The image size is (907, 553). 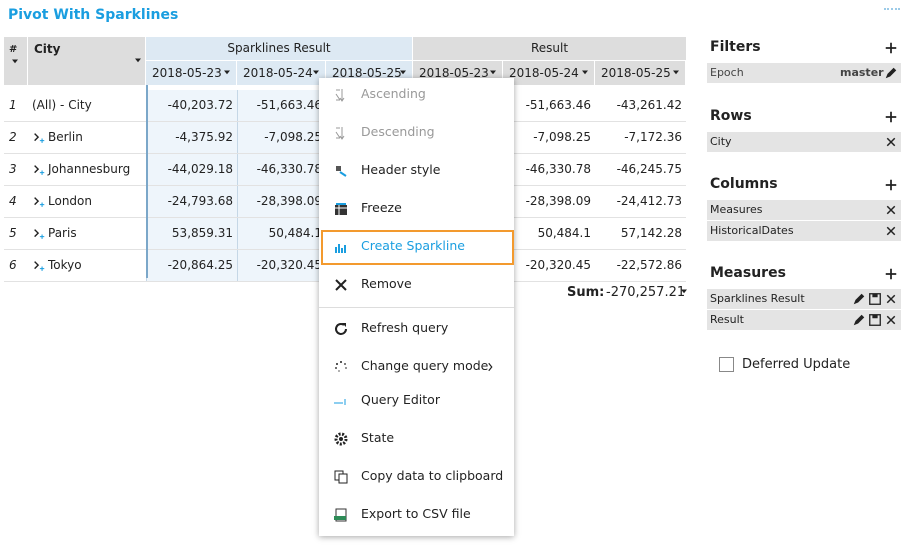 What do you see at coordinates (400, 399) in the screenshot?
I see `menu-item: Query Editor` at bounding box center [400, 399].